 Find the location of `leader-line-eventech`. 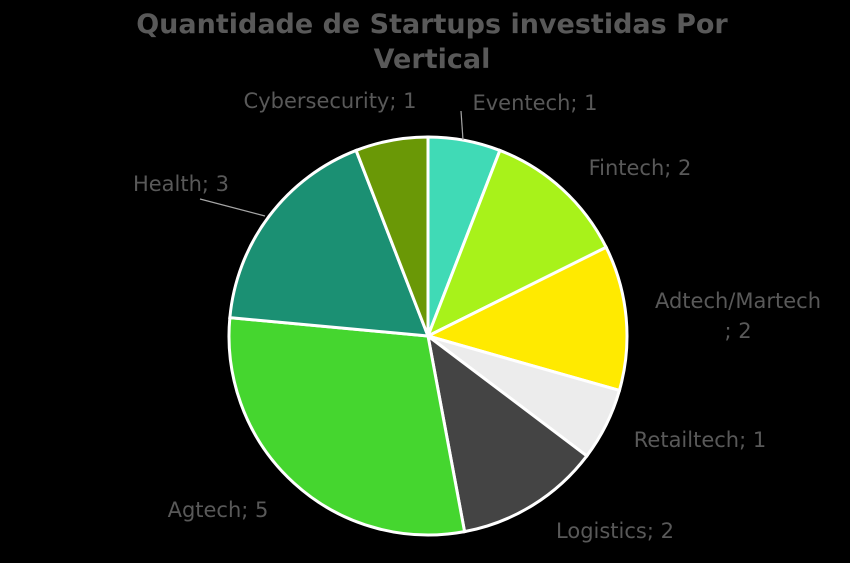

leader-line-eventech is located at coordinates (462, 125).